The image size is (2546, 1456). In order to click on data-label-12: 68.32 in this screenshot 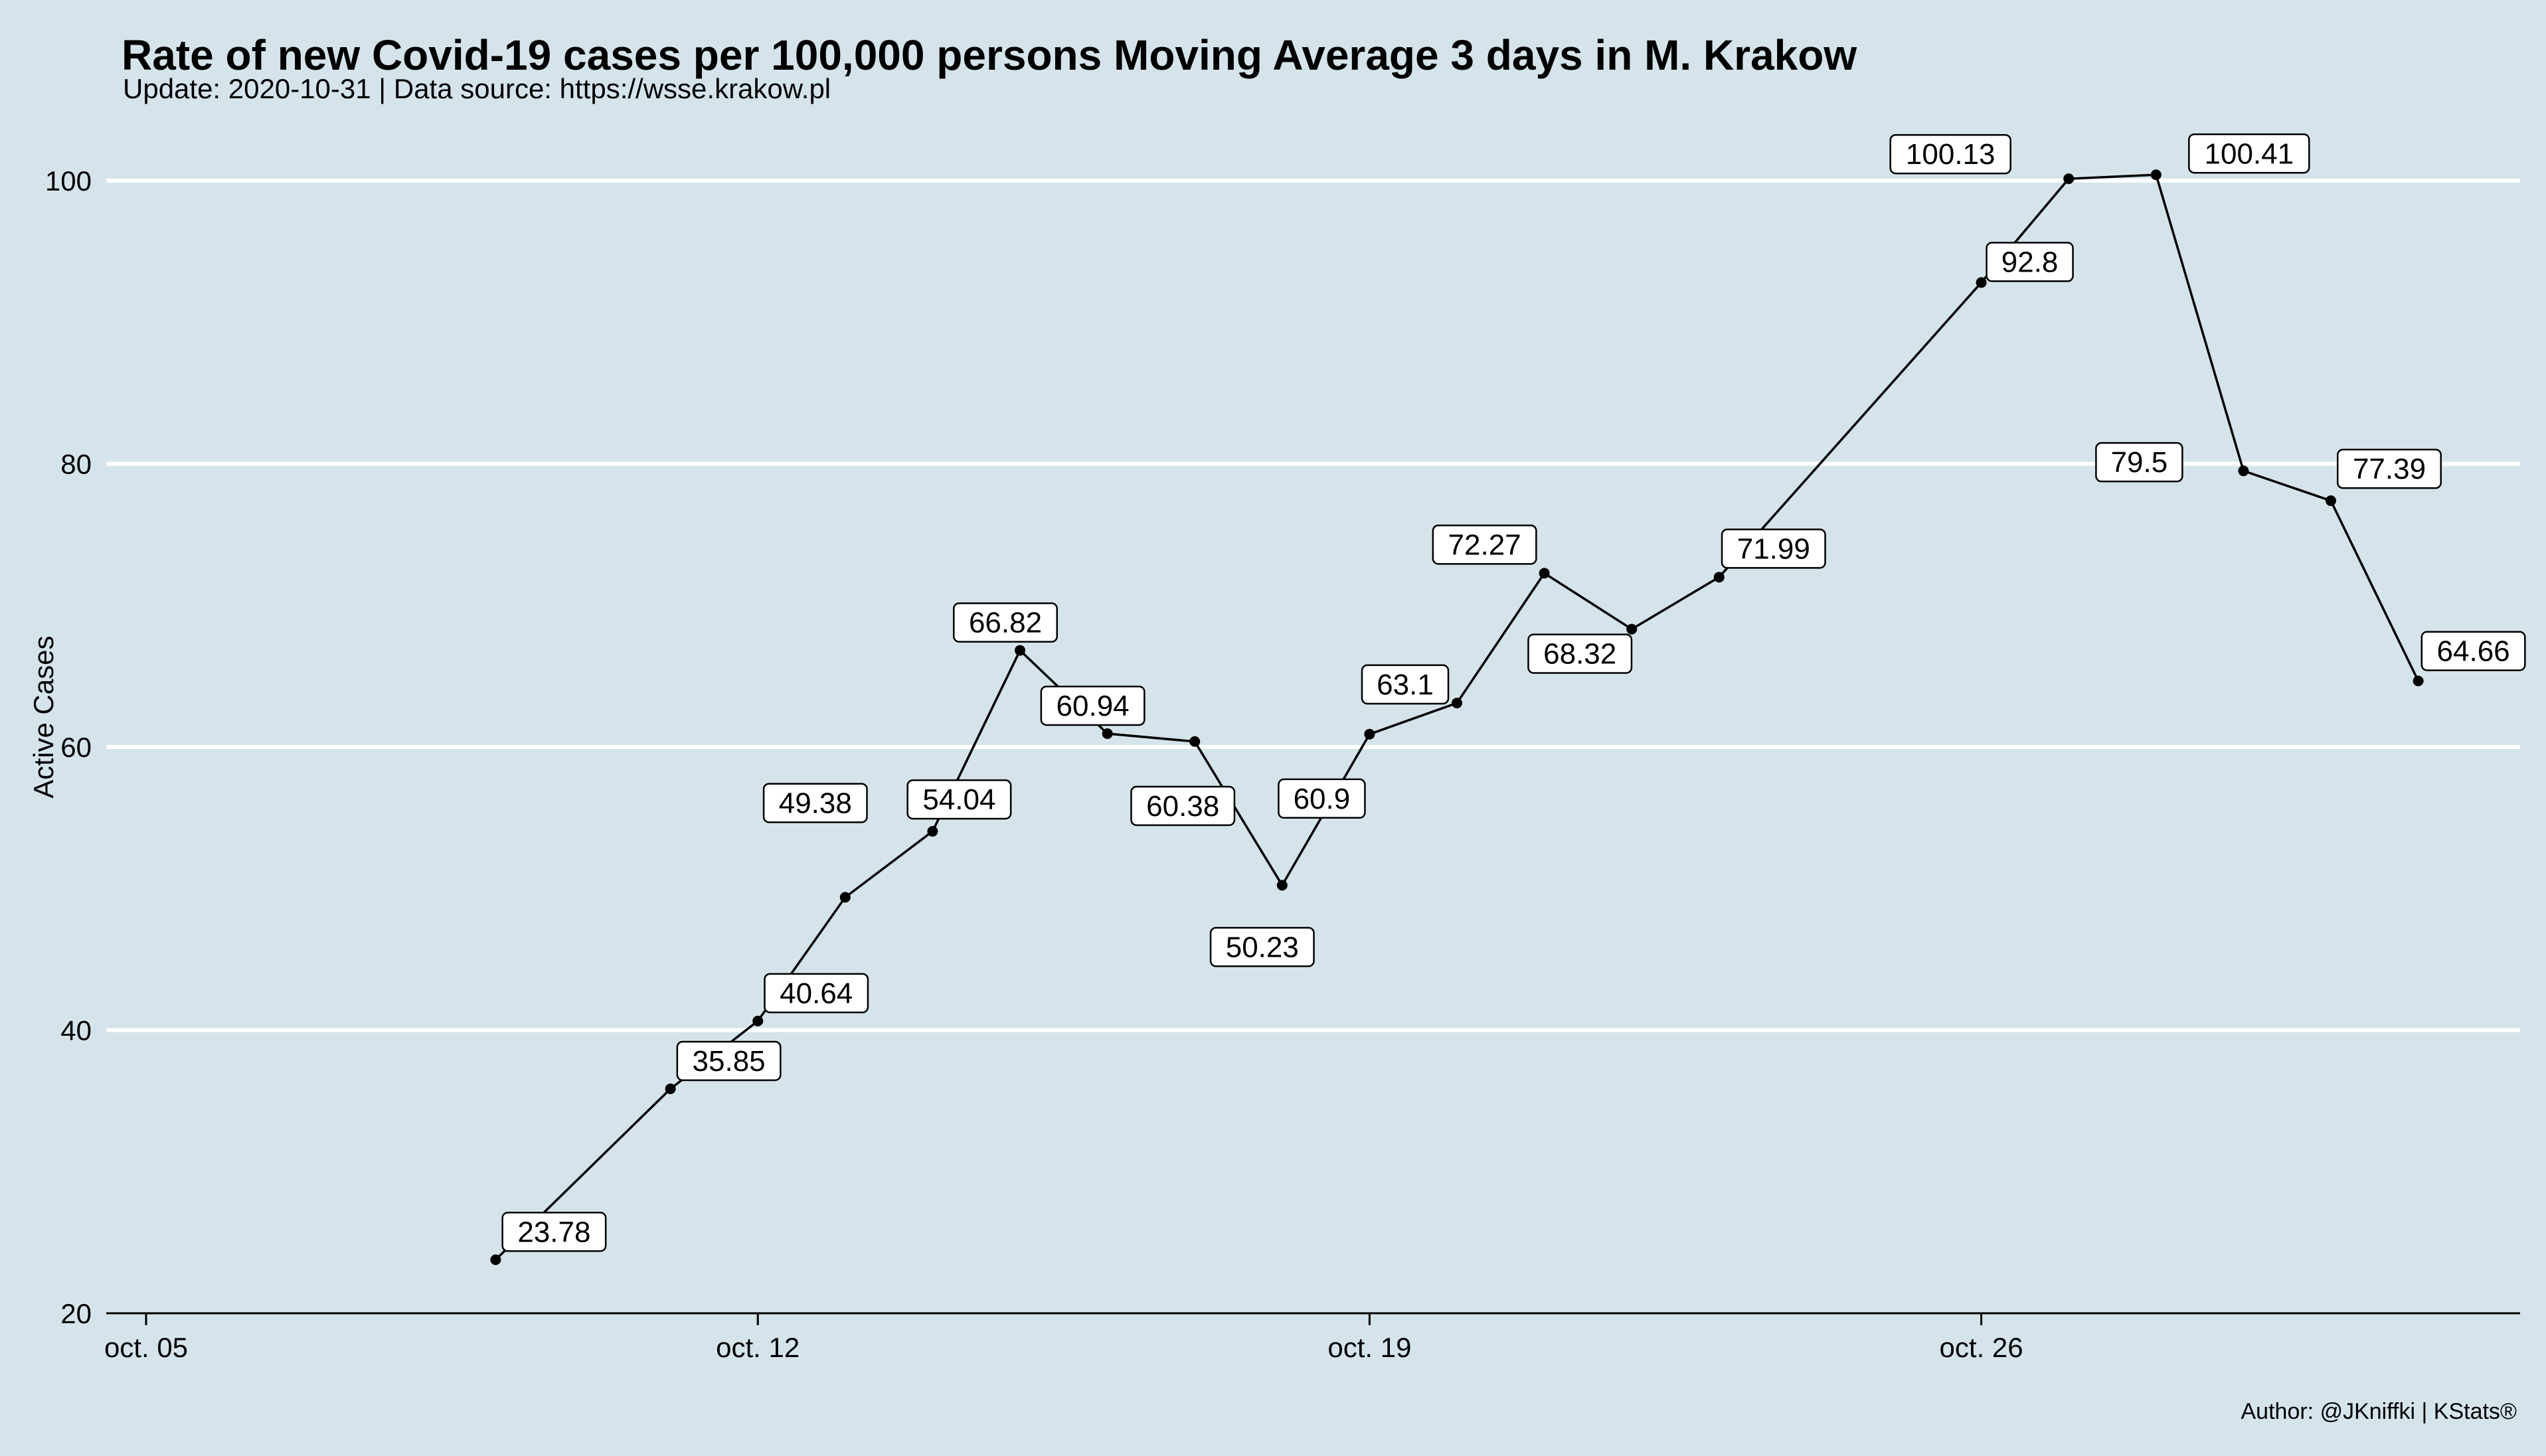, I will do `click(1579, 654)`.